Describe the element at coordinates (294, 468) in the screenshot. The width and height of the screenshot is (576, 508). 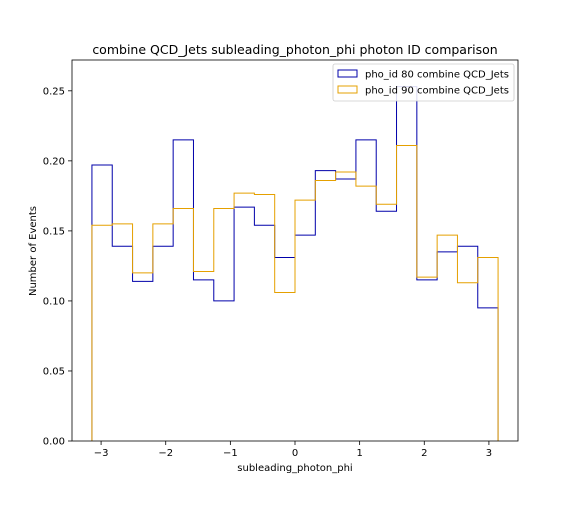
I see `x-axis-label: subleading_photon_phi` at that location.